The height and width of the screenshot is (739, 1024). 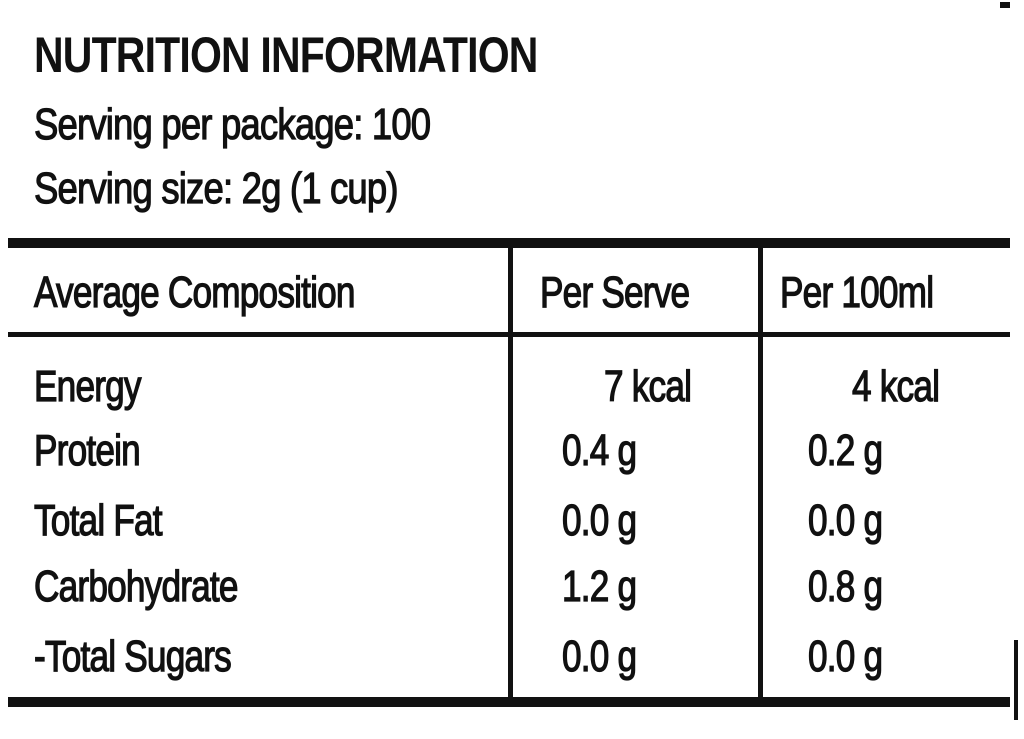 I want to click on scan-artifact-edge, so click(x=1016, y=680).